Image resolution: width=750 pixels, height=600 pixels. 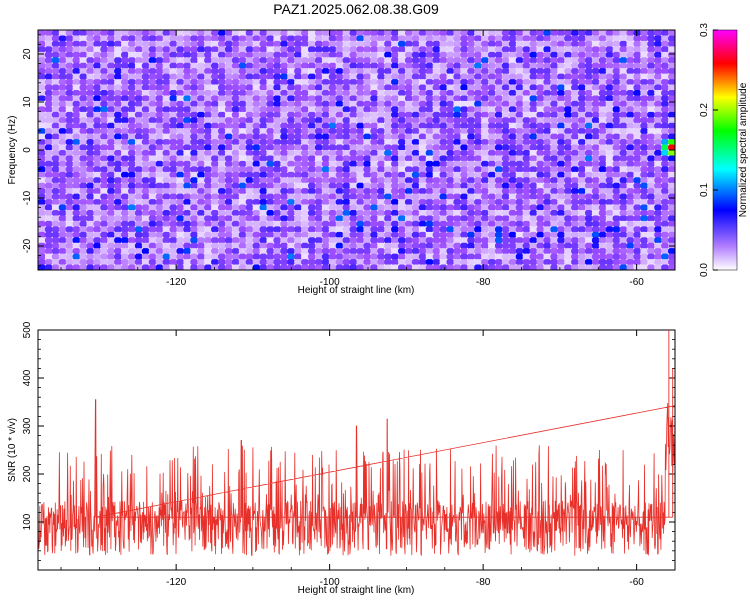 I want to click on snr-y-tick-label: 200, so click(x=27, y=473).